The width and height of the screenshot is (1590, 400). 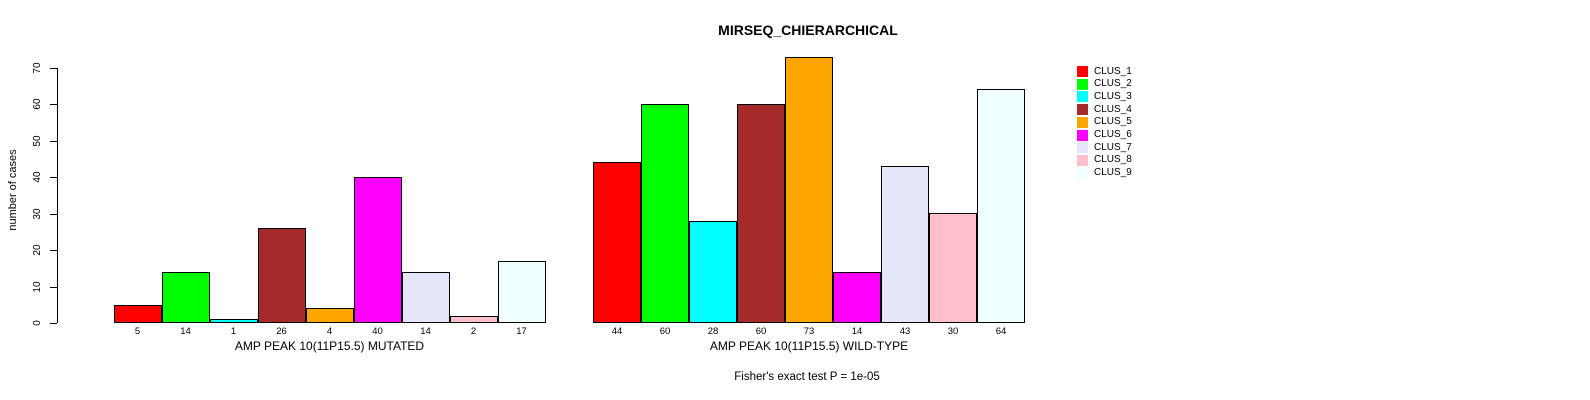 What do you see at coordinates (37, 104) in the screenshot?
I see `y-axis-tick-label: 60` at bounding box center [37, 104].